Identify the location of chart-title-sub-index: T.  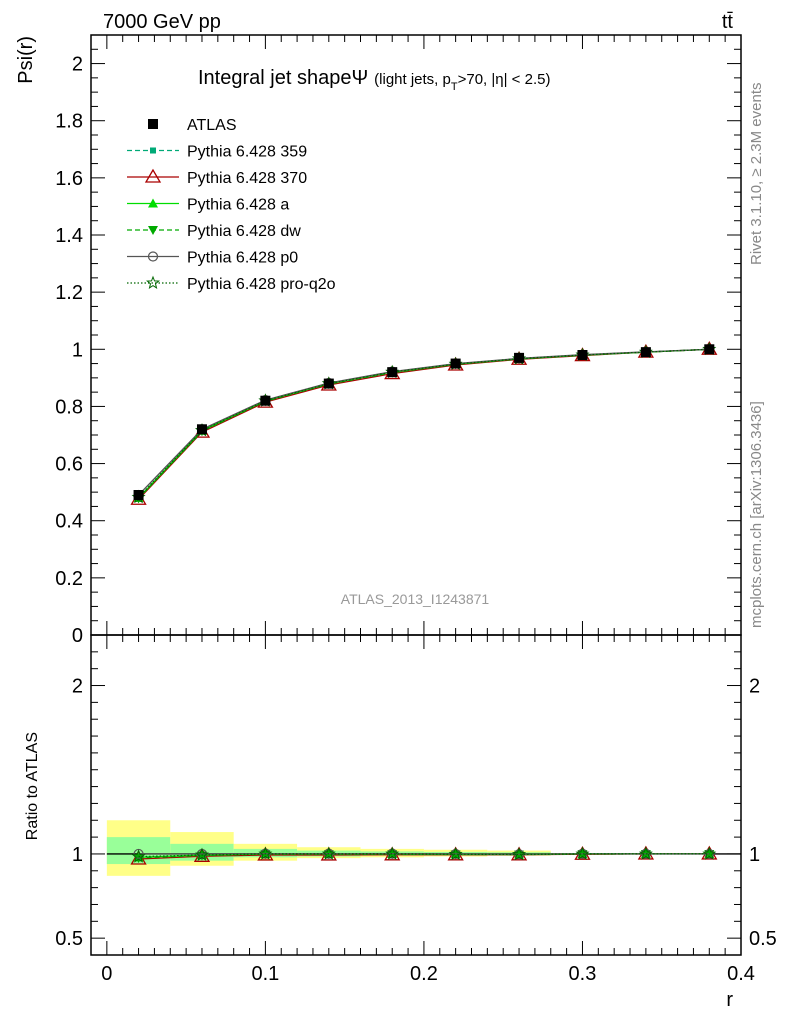
(454, 87).